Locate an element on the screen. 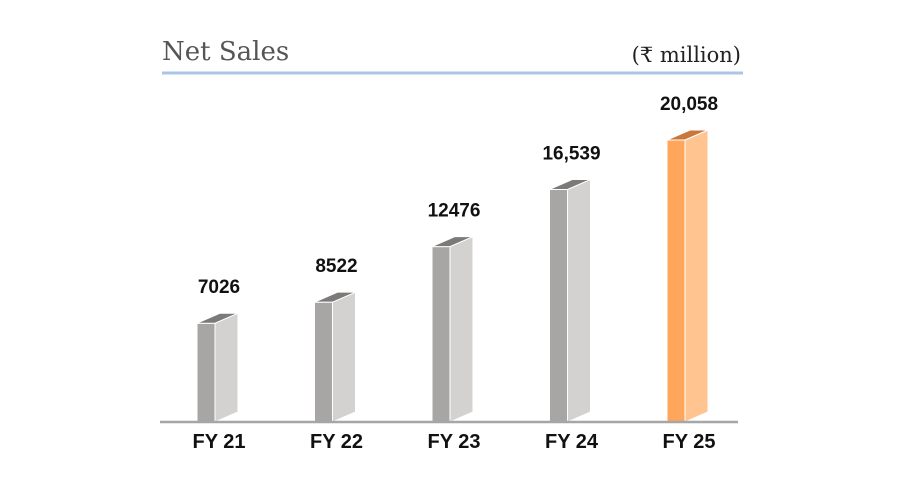  value-label: 16,539 is located at coordinates (571, 153).